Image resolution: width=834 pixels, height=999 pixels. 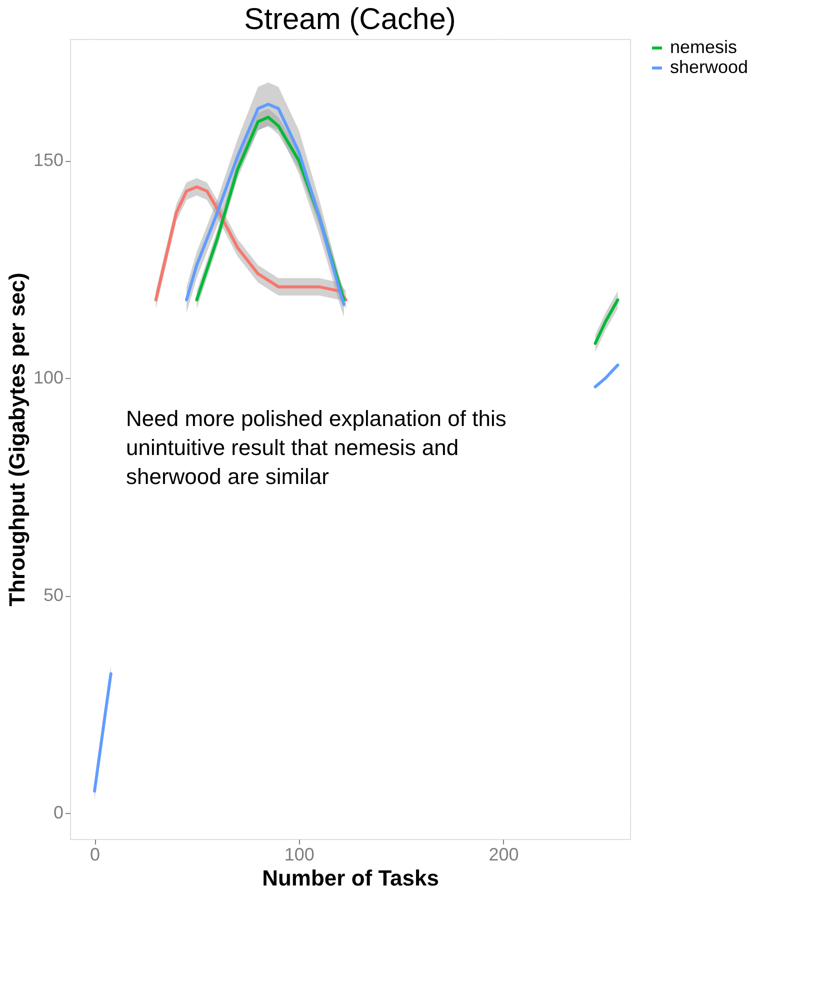 I want to click on y-tick-label: 100, so click(x=48, y=378).